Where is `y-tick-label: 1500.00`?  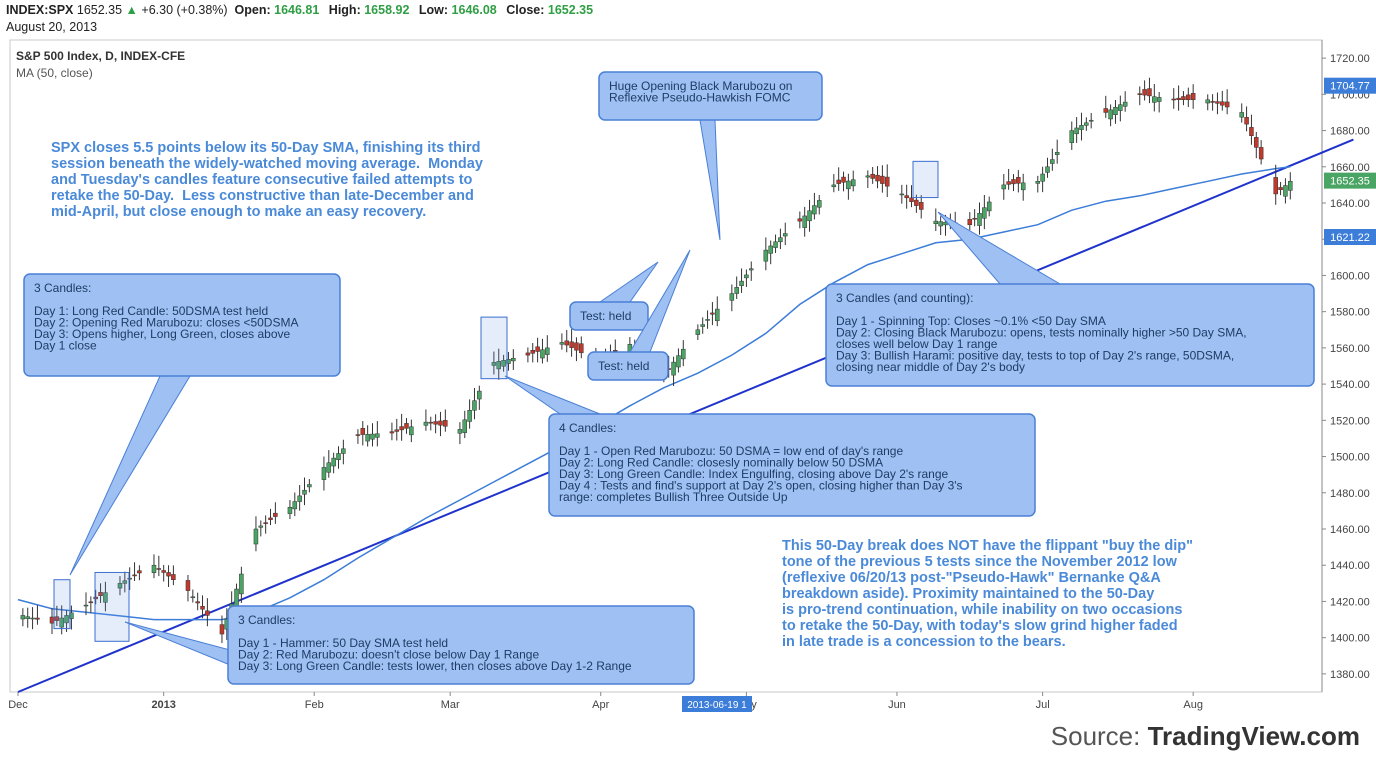 y-tick-label: 1500.00 is located at coordinates (1350, 458).